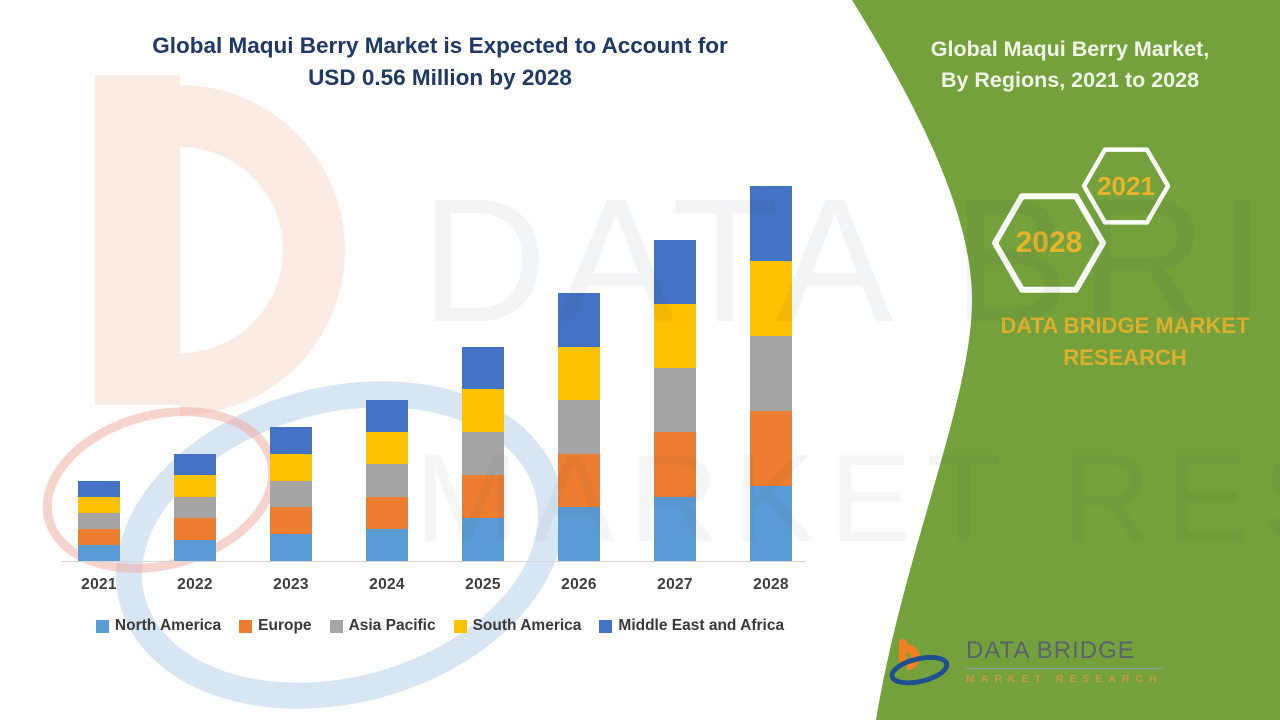 This screenshot has width=1280, height=720. What do you see at coordinates (919, 662) in the screenshot?
I see `datab-logo-icon` at bounding box center [919, 662].